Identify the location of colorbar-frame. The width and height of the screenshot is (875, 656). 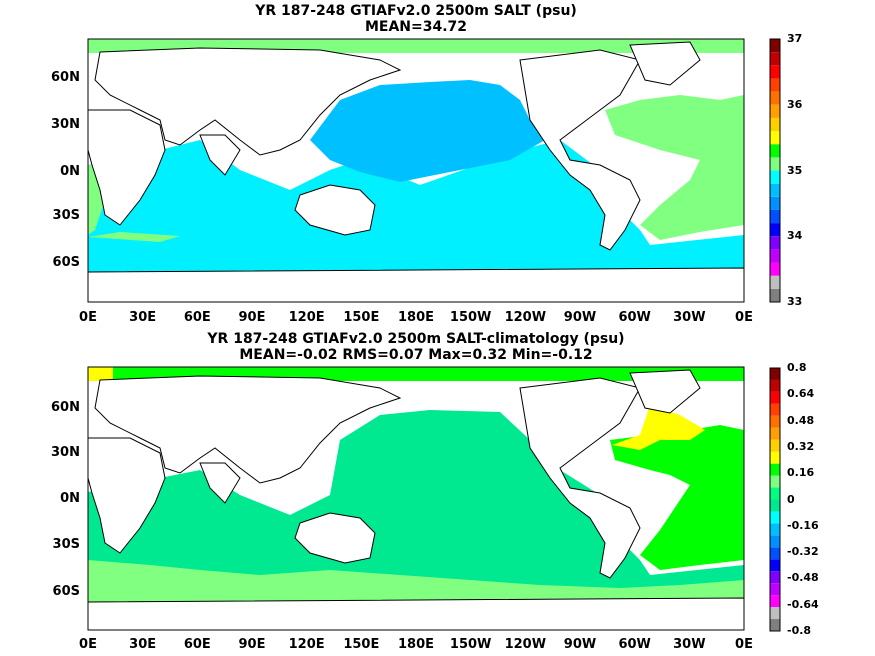
(775, 170).